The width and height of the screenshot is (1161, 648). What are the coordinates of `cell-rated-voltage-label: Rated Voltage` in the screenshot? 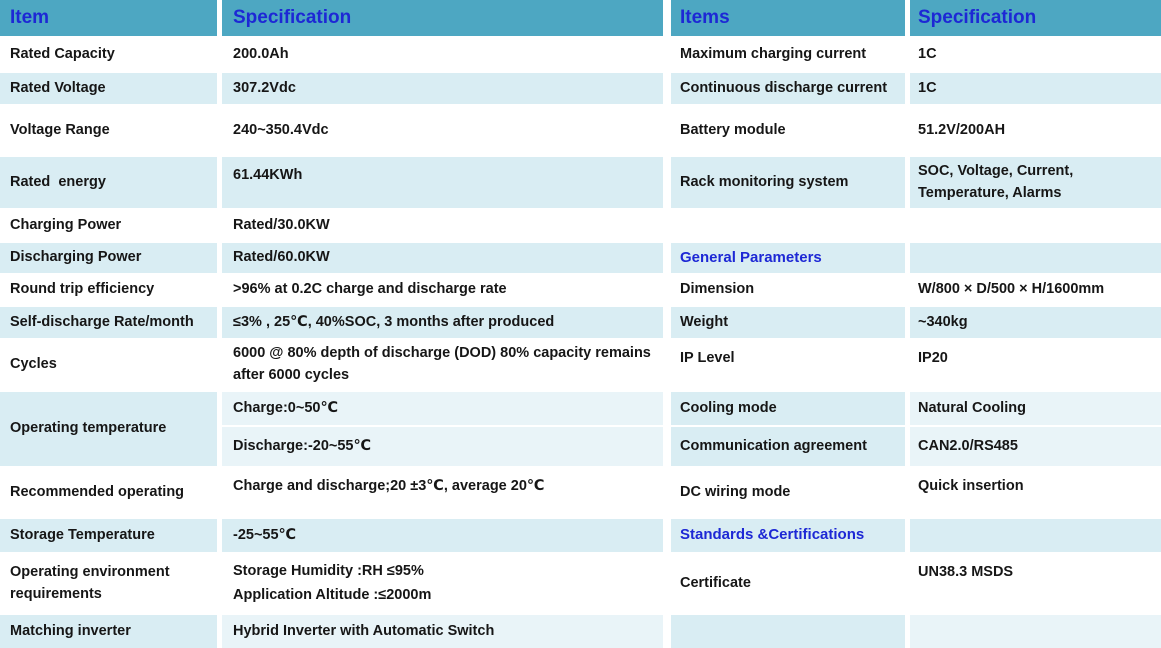 It's located at (108, 88).